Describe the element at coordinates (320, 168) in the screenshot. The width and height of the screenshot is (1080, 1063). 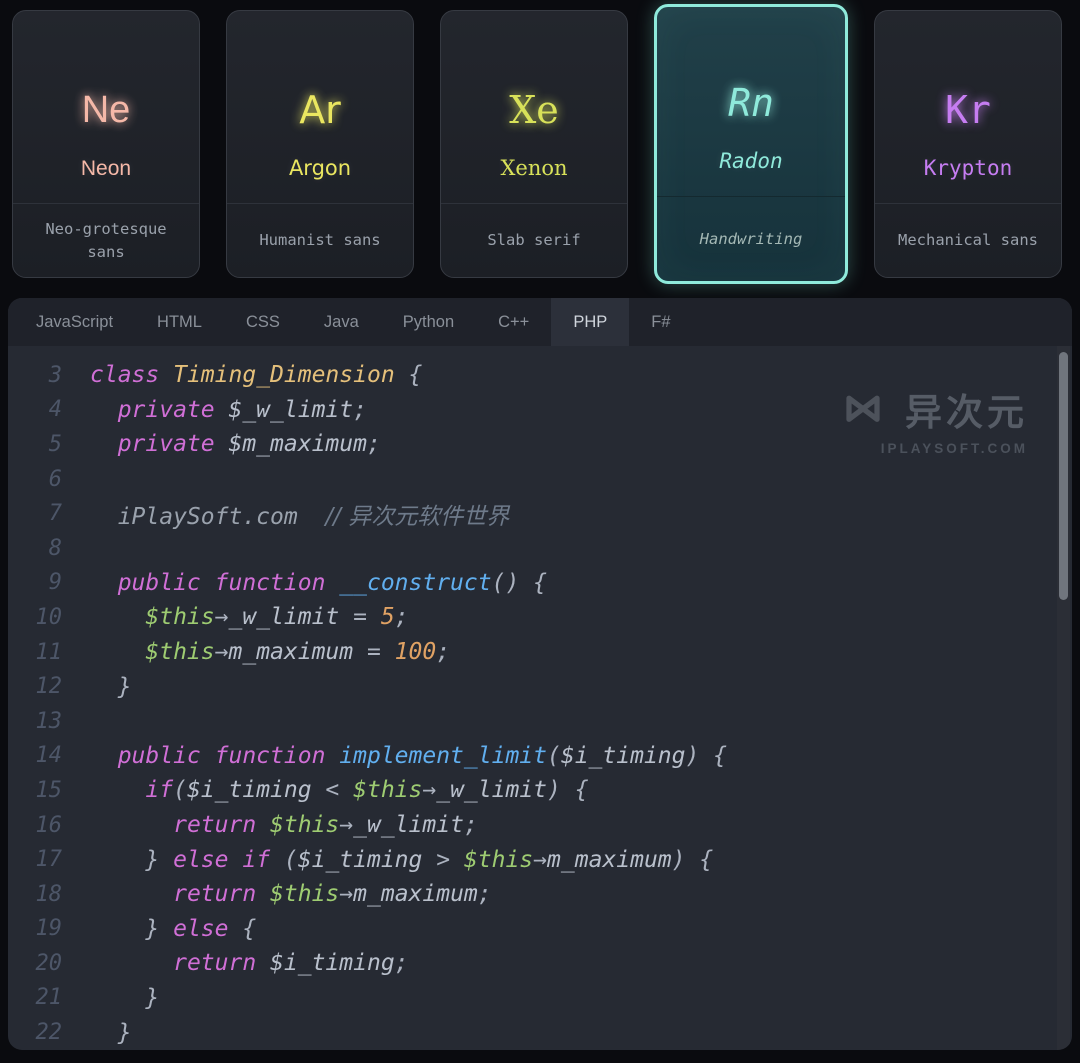
I see `font-name: Argon` at that location.